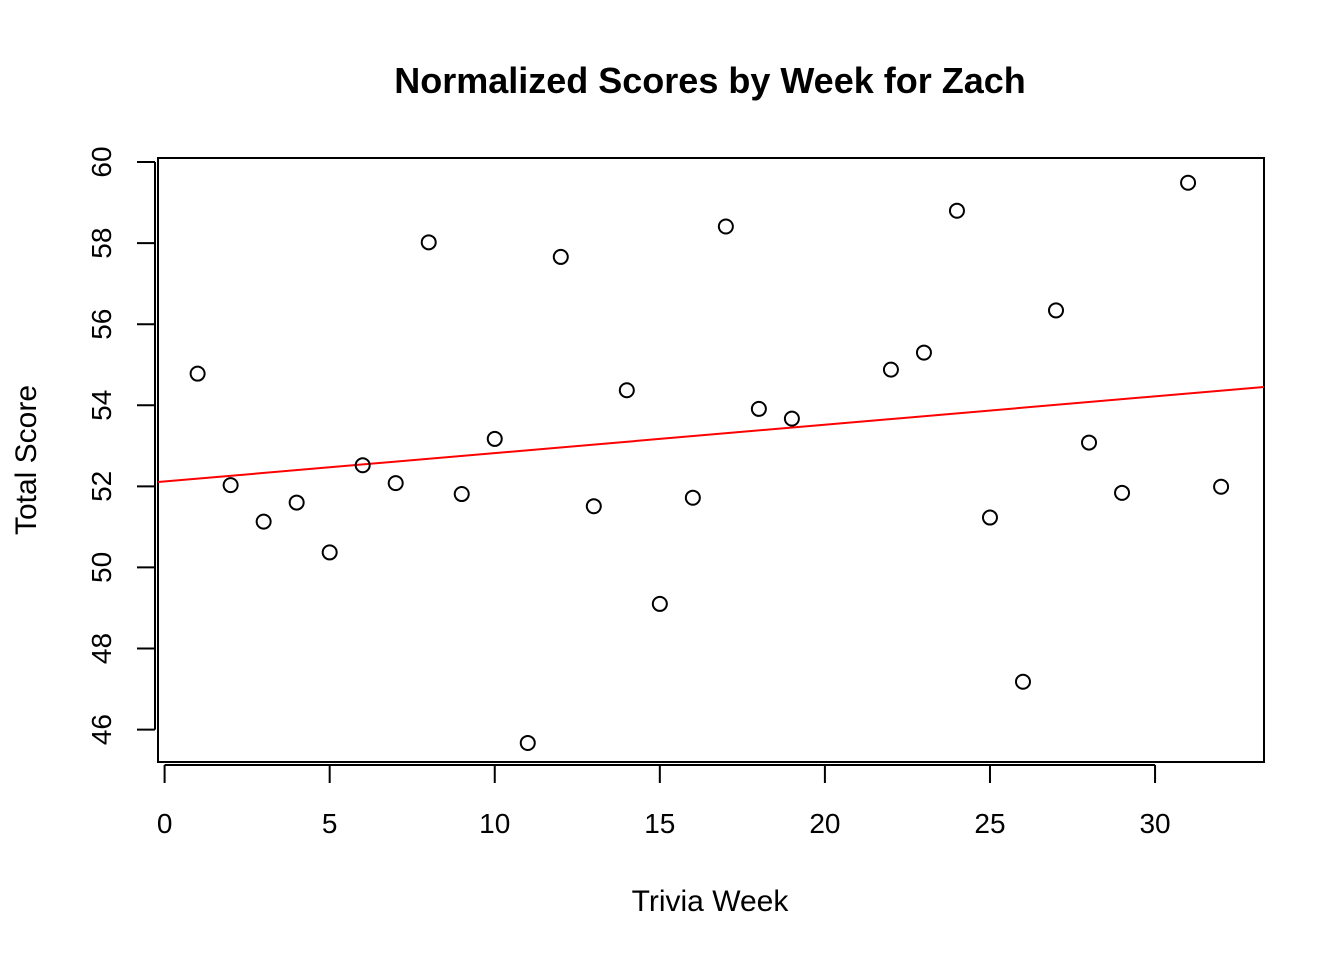  Describe the element at coordinates (989, 823) in the screenshot. I see `x-tick-label: 25` at that location.